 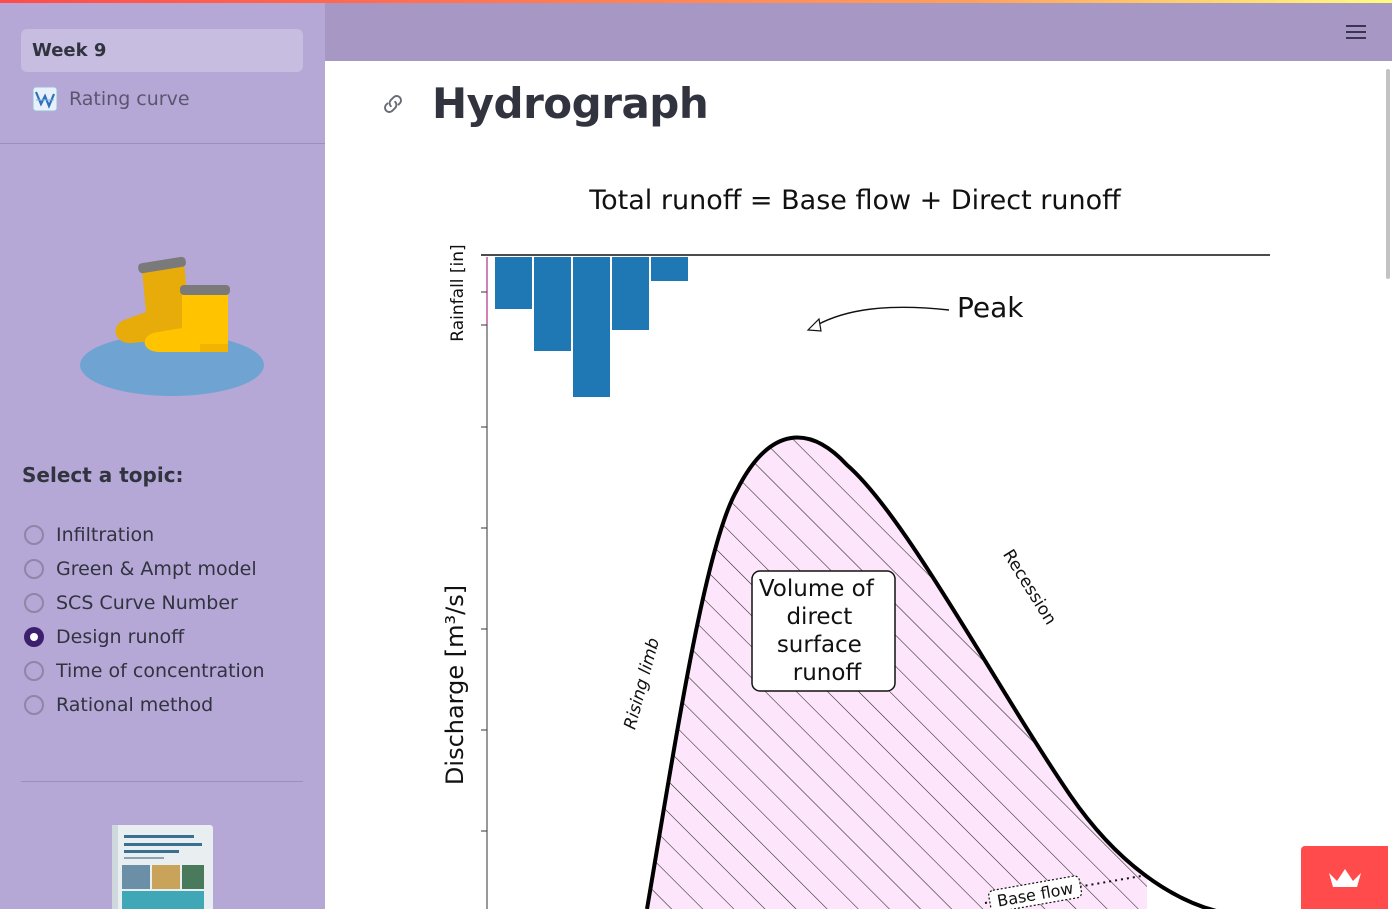 What do you see at coordinates (393, 104) in the screenshot?
I see `link-icon` at bounding box center [393, 104].